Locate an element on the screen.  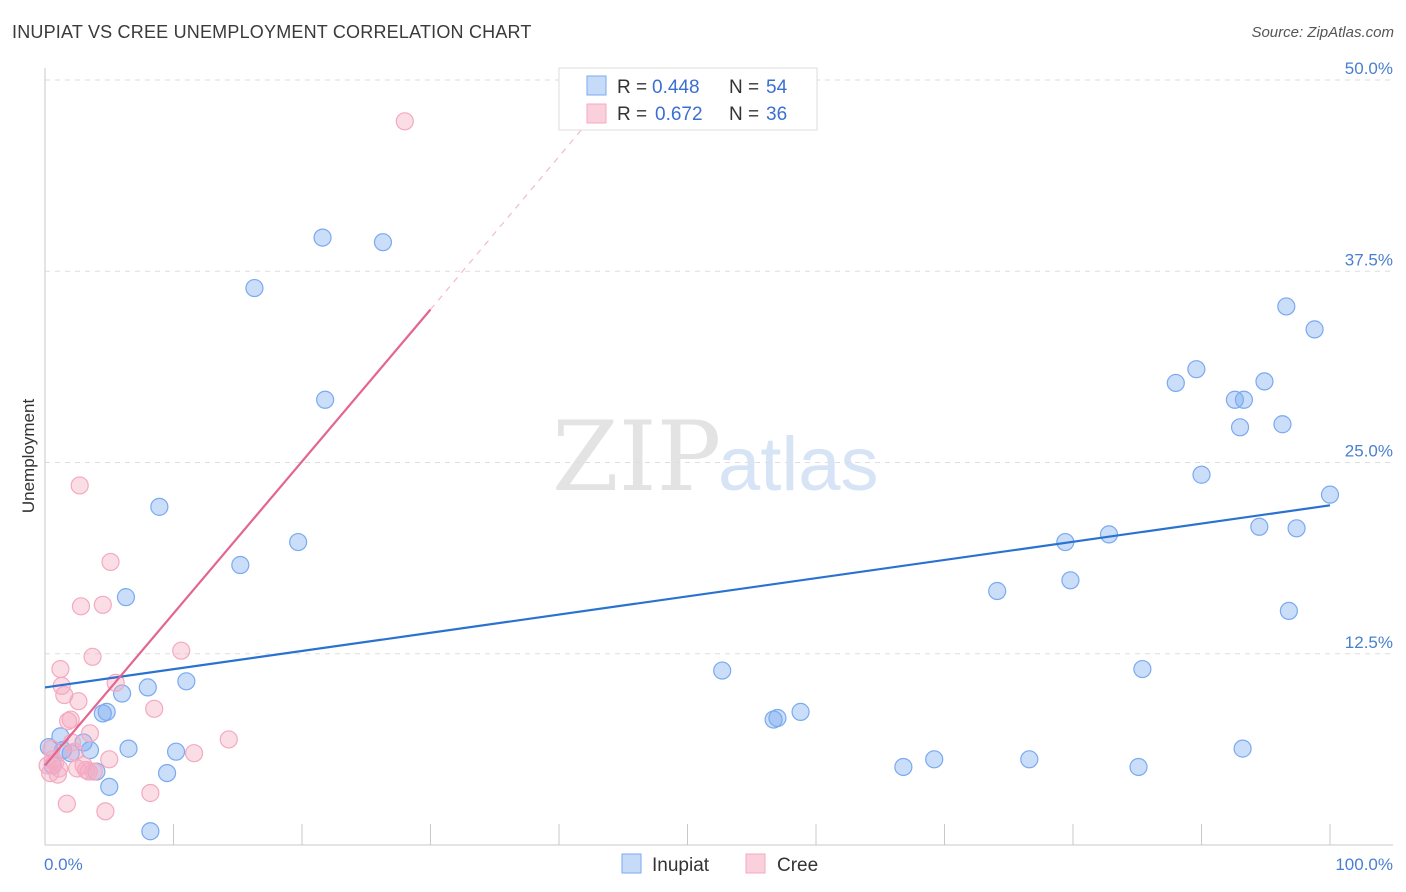
trend-line-cree is located at coordinates (238, 537).